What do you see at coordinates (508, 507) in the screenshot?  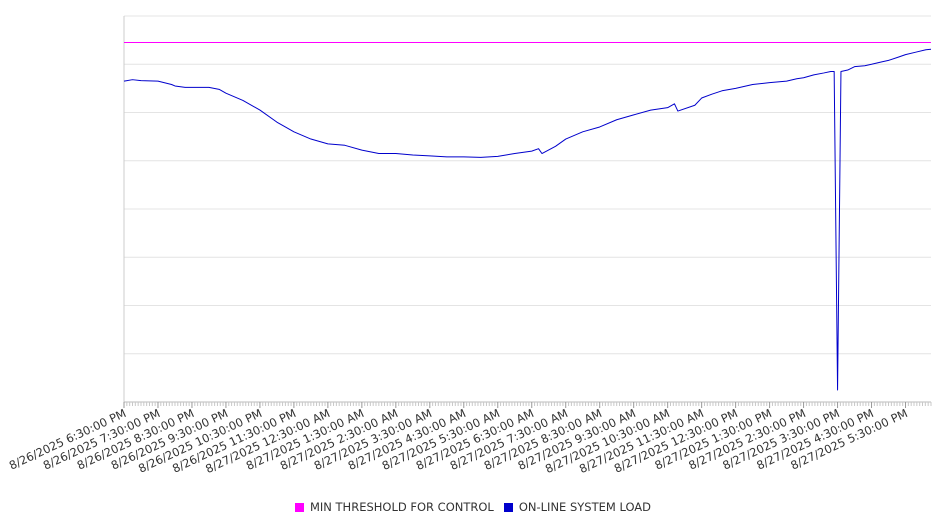 I see `legend-swatch-load` at bounding box center [508, 507].